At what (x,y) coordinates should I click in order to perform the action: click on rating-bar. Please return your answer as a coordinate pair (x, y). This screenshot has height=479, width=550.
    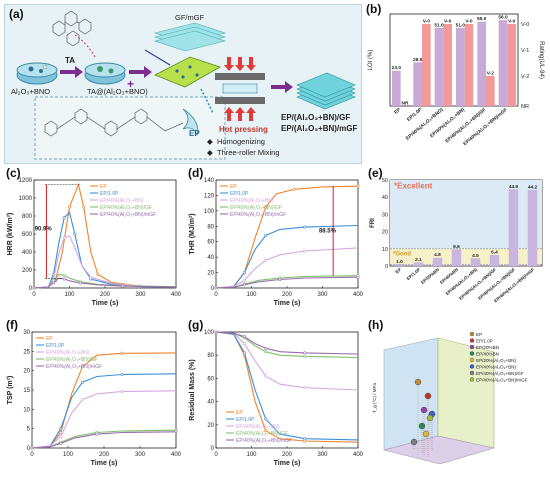
    Looking at the image, I should click on (490, 91).